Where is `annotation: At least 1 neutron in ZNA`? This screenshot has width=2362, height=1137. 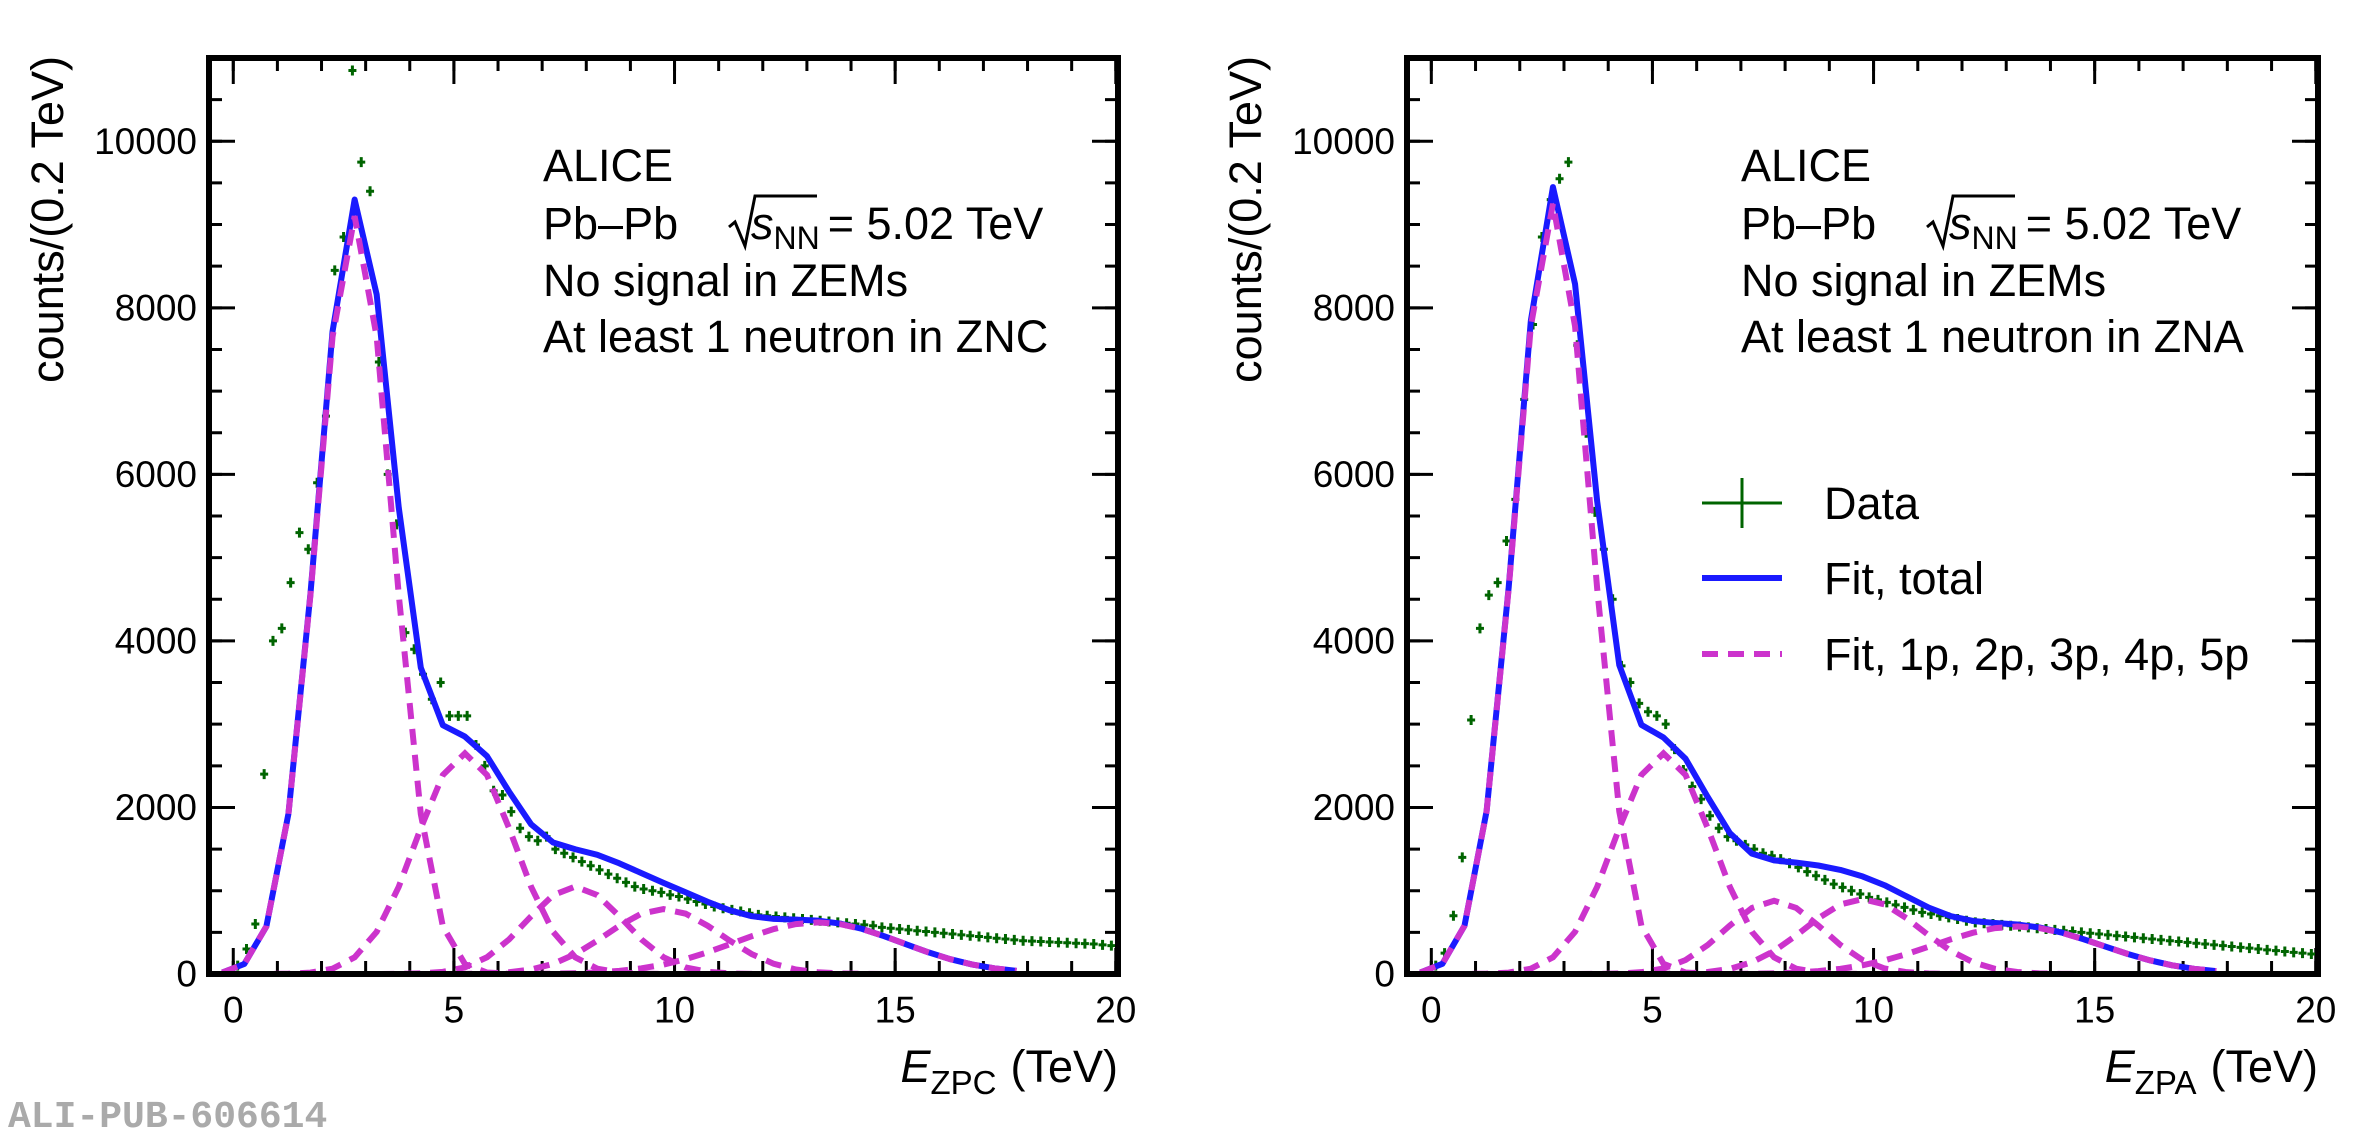 annotation: At least 1 neutron in ZNA is located at coordinates (1992, 336).